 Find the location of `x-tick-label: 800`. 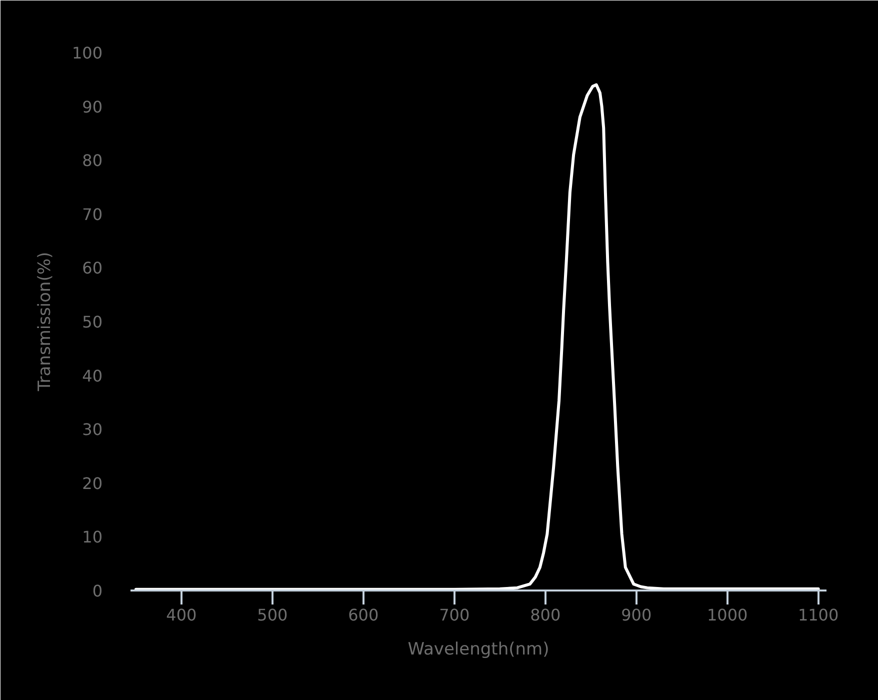

x-tick-label: 800 is located at coordinates (545, 615).